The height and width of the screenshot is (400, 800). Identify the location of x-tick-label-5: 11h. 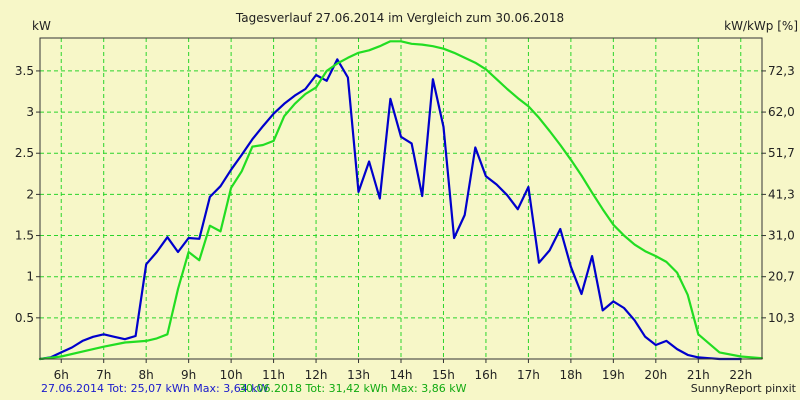
(273, 375).